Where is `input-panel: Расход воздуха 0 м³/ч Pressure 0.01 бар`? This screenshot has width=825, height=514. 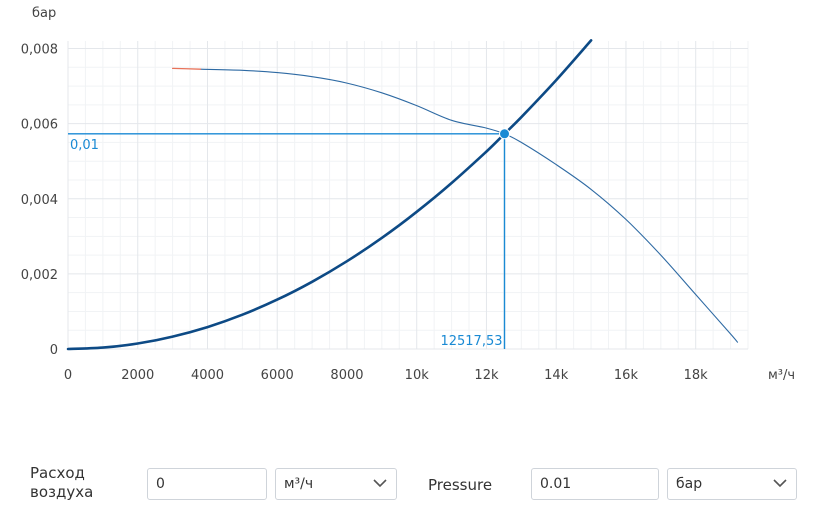
input-panel: Расход воздуха 0 м³/ч Pressure 0.01 бар is located at coordinates (412, 485).